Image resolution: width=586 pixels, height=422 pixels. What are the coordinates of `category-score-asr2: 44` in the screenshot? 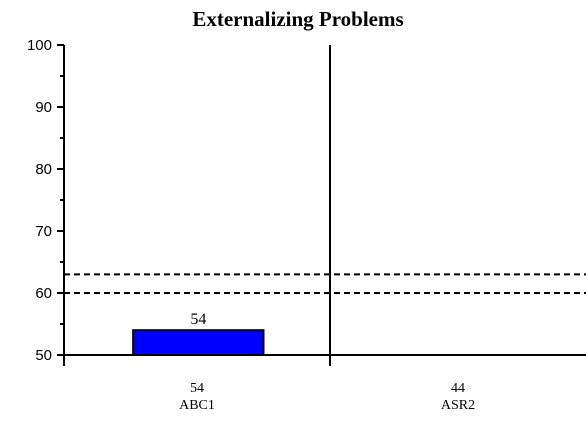 It's located at (458, 388).